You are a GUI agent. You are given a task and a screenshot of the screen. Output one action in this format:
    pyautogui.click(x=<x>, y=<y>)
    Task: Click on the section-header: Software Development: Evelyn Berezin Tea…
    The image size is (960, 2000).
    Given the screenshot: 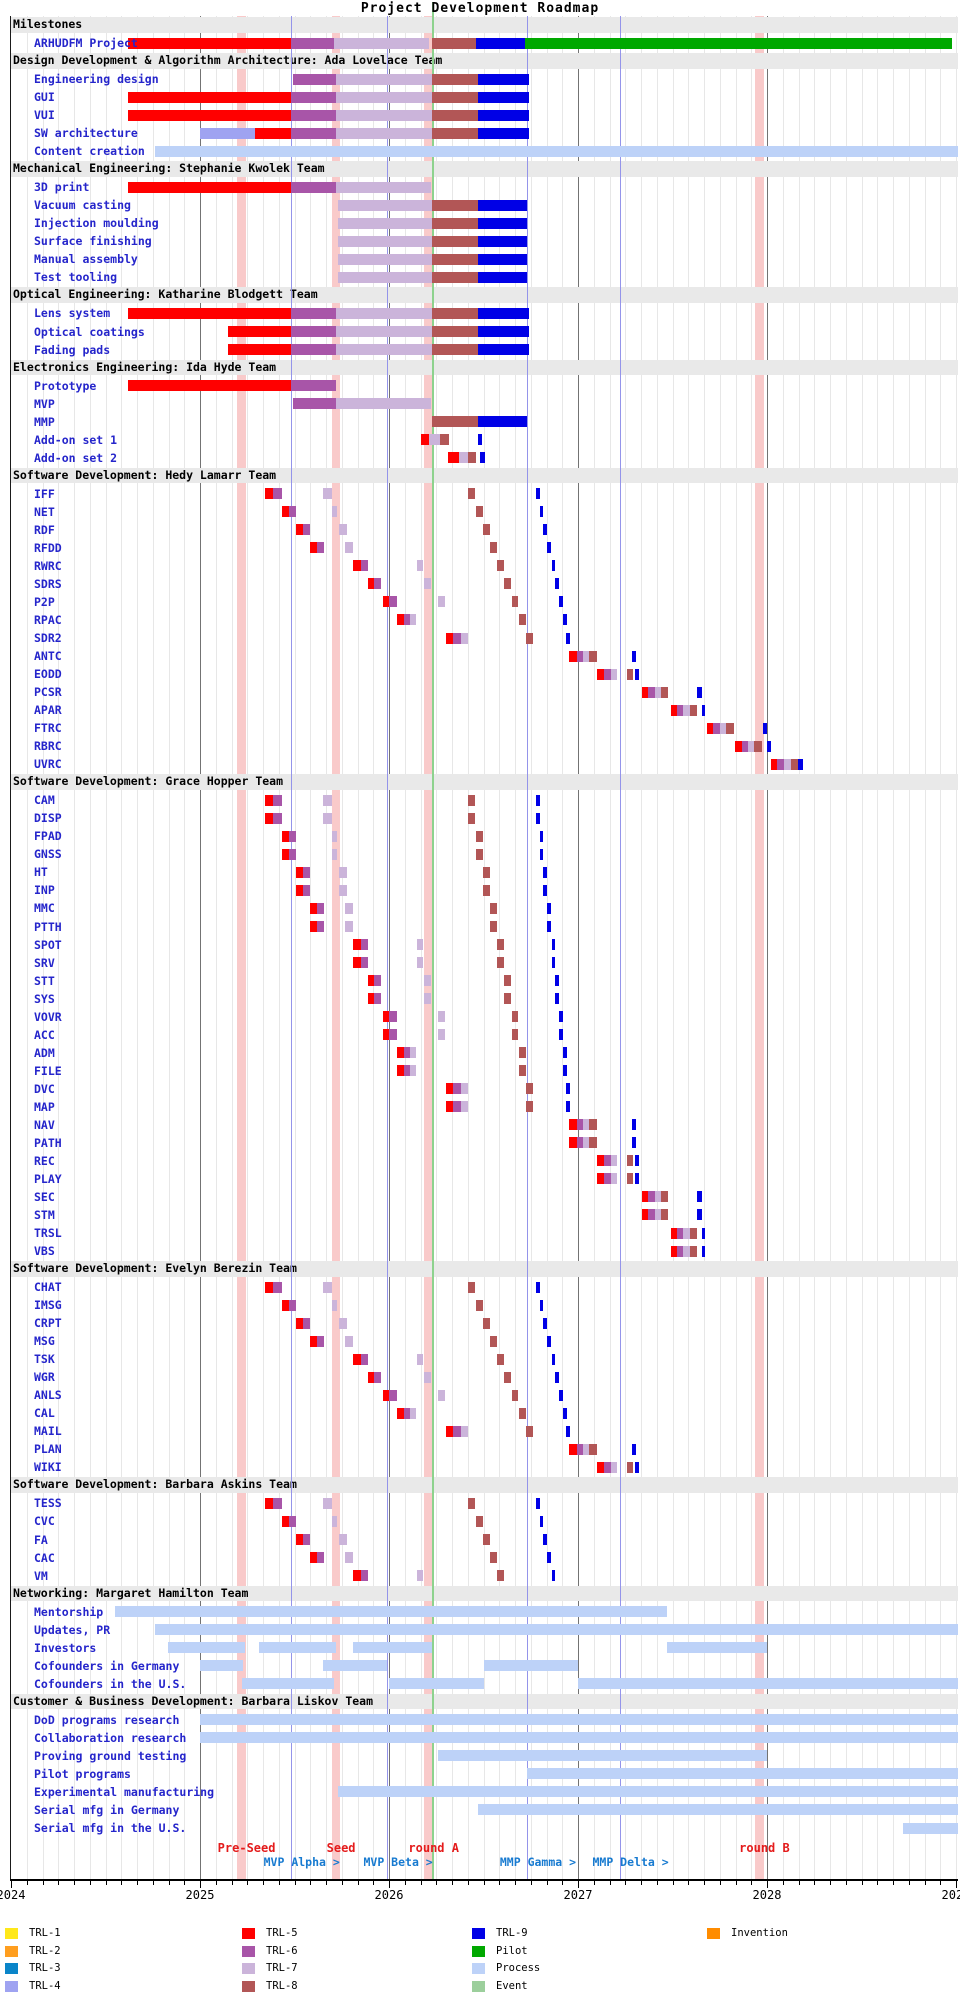 What is the action you would take?
    pyautogui.click(x=484, y=1269)
    